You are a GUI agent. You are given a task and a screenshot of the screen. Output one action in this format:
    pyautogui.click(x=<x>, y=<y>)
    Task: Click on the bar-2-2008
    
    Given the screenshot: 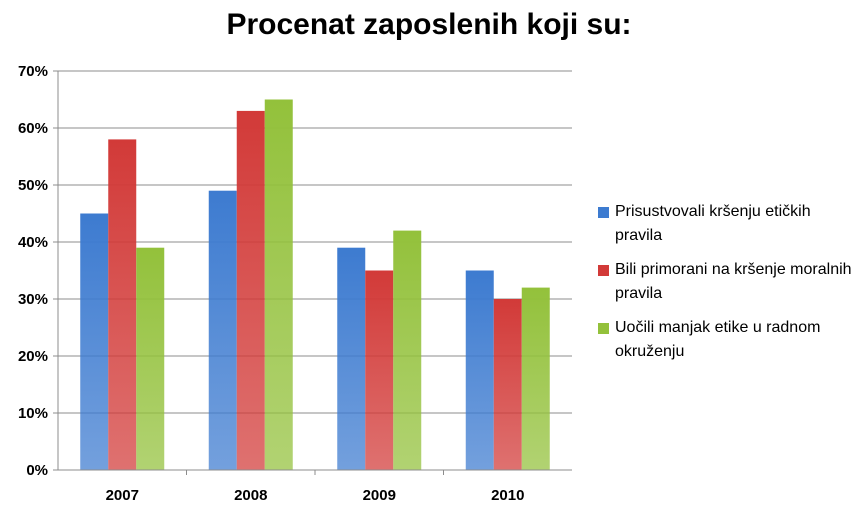 What is the action you would take?
    pyautogui.click(x=250, y=290)
    